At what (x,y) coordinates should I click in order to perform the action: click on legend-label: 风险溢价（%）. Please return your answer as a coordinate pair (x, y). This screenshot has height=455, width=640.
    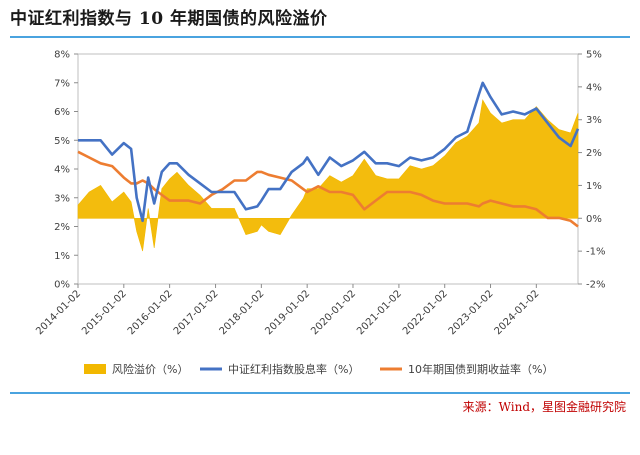
    Looking at the image, I should click on (150, 369).